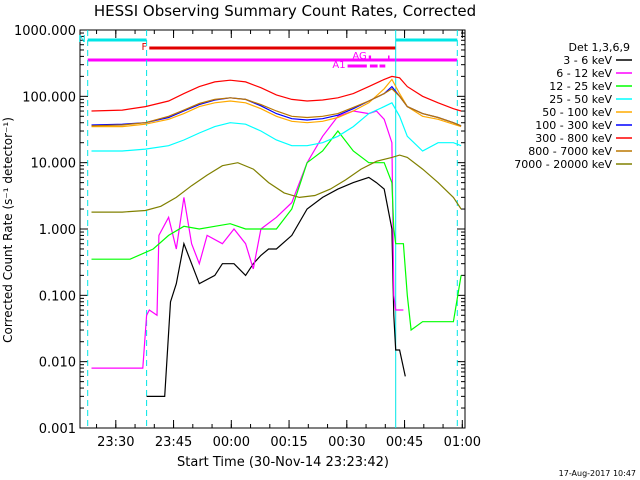 This screenshot has width=640, height=480. Describe the element at coordinates (45, 31) in the screenshot. I see `y-tick-label: 1000.000` at that location.